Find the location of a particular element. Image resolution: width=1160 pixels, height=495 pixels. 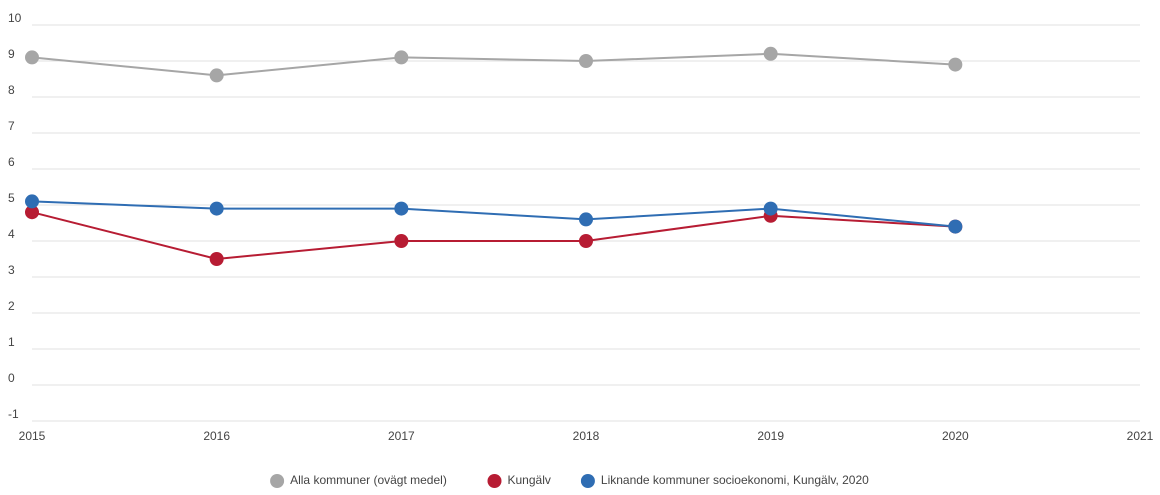

y-tick-label: 8 is located at coordinates (11, 90).